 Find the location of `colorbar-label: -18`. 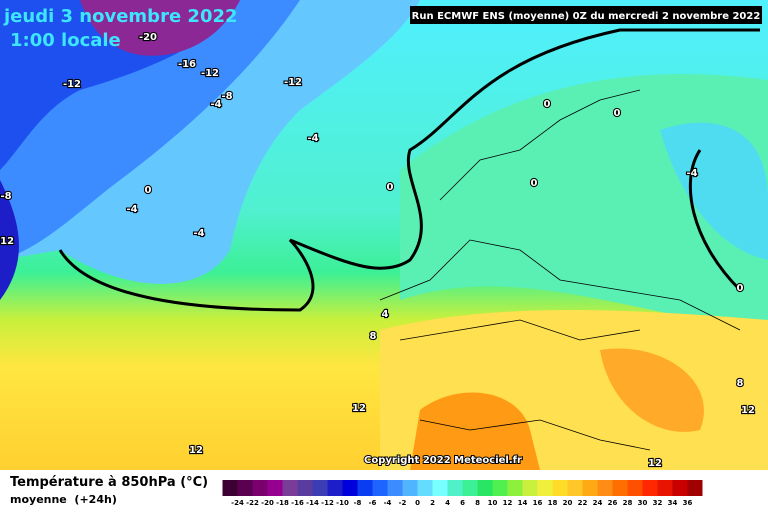

colorbar-label: -18 is located at coordinates (282, 503).